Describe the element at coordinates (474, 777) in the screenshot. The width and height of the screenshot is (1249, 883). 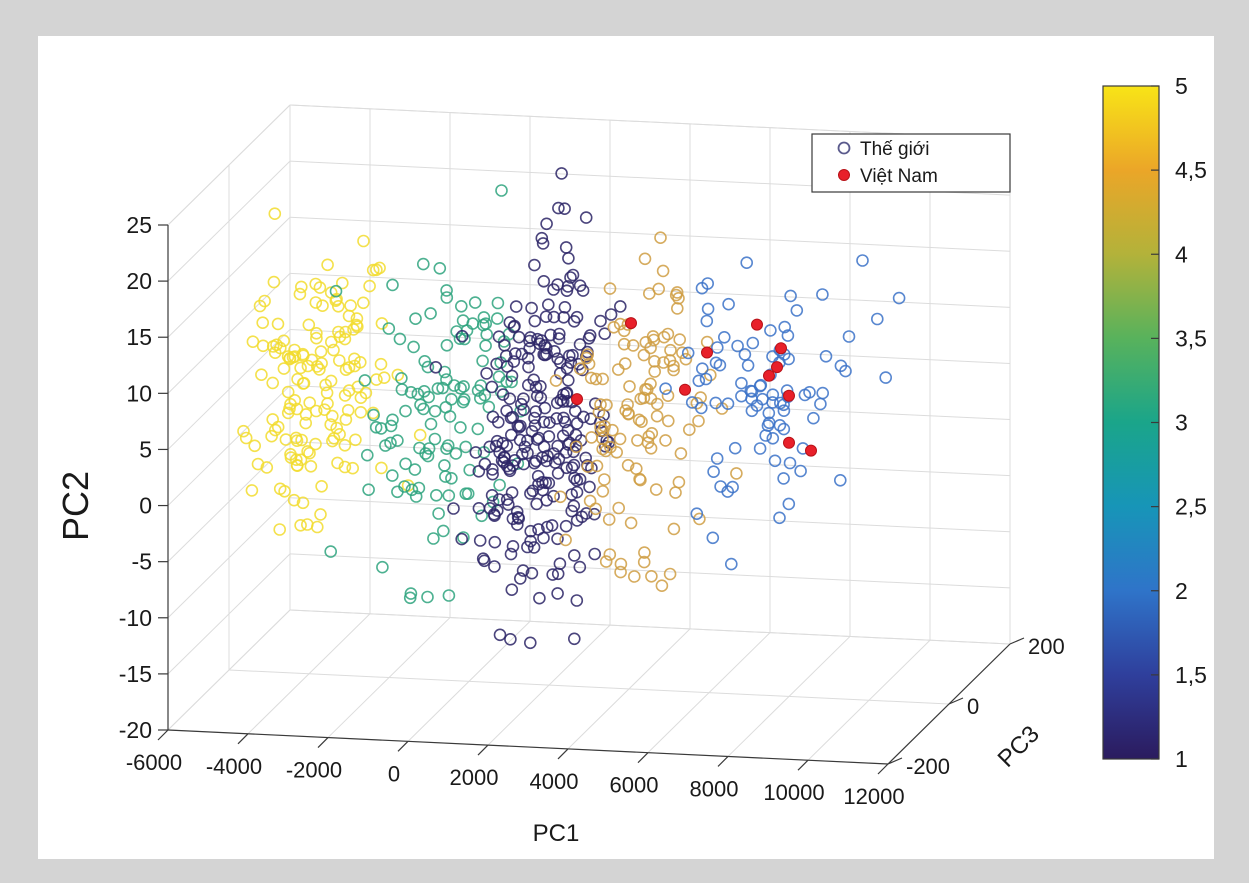
I see `pc1-tick-label: 2000` at that location.